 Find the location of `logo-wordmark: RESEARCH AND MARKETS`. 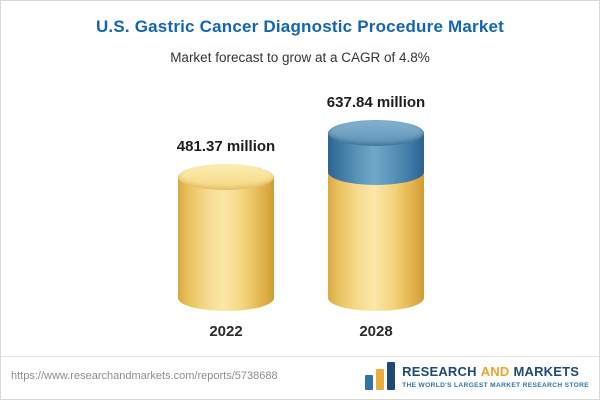

logo-wordmark: RESEARCH AND MARKETS is located at coordinates (490, 371).